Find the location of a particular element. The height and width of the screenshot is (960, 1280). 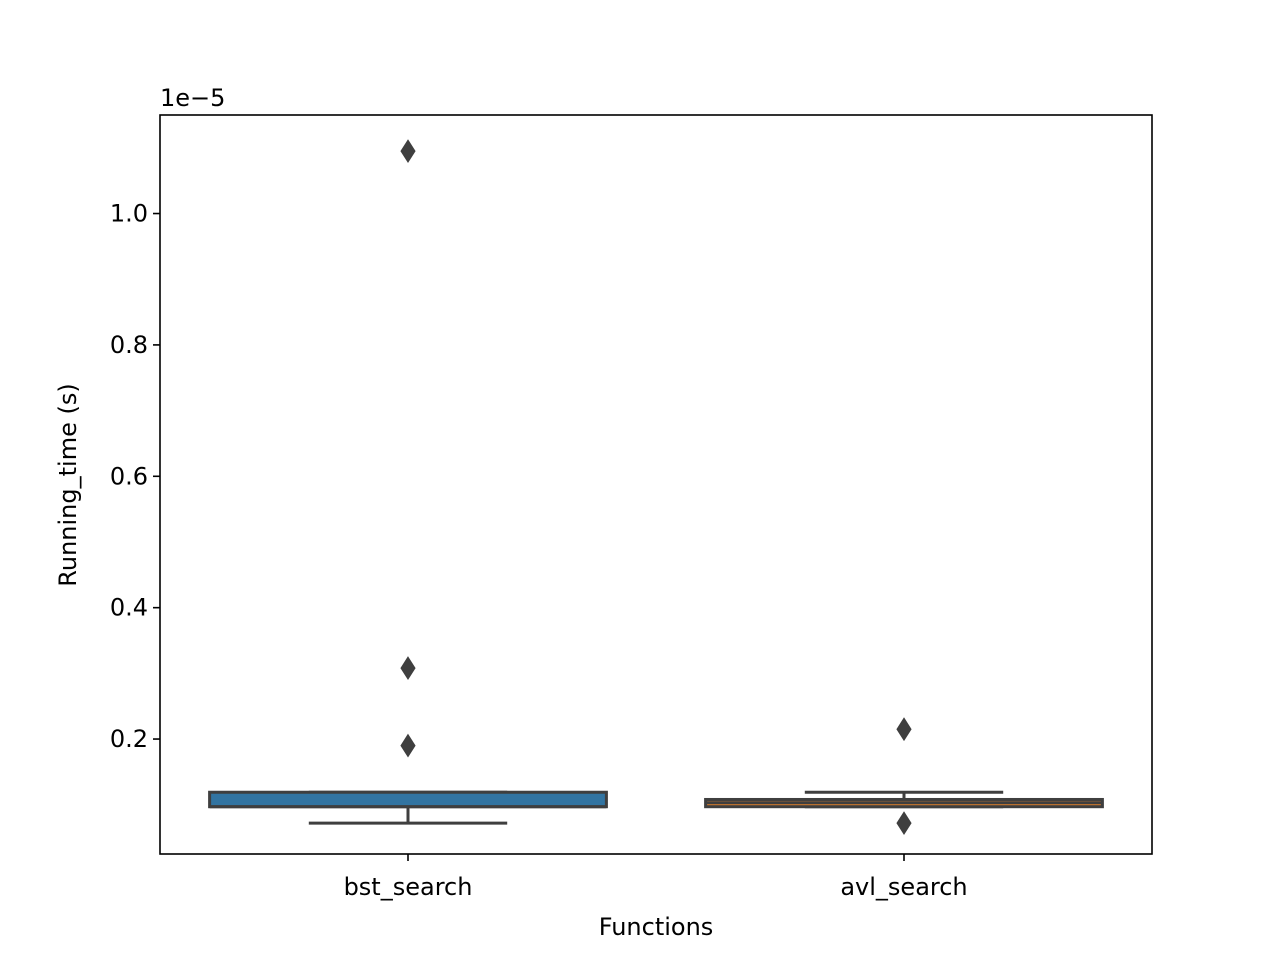

x-axis: bst_search avl_search is located at coordinates (656, 877).